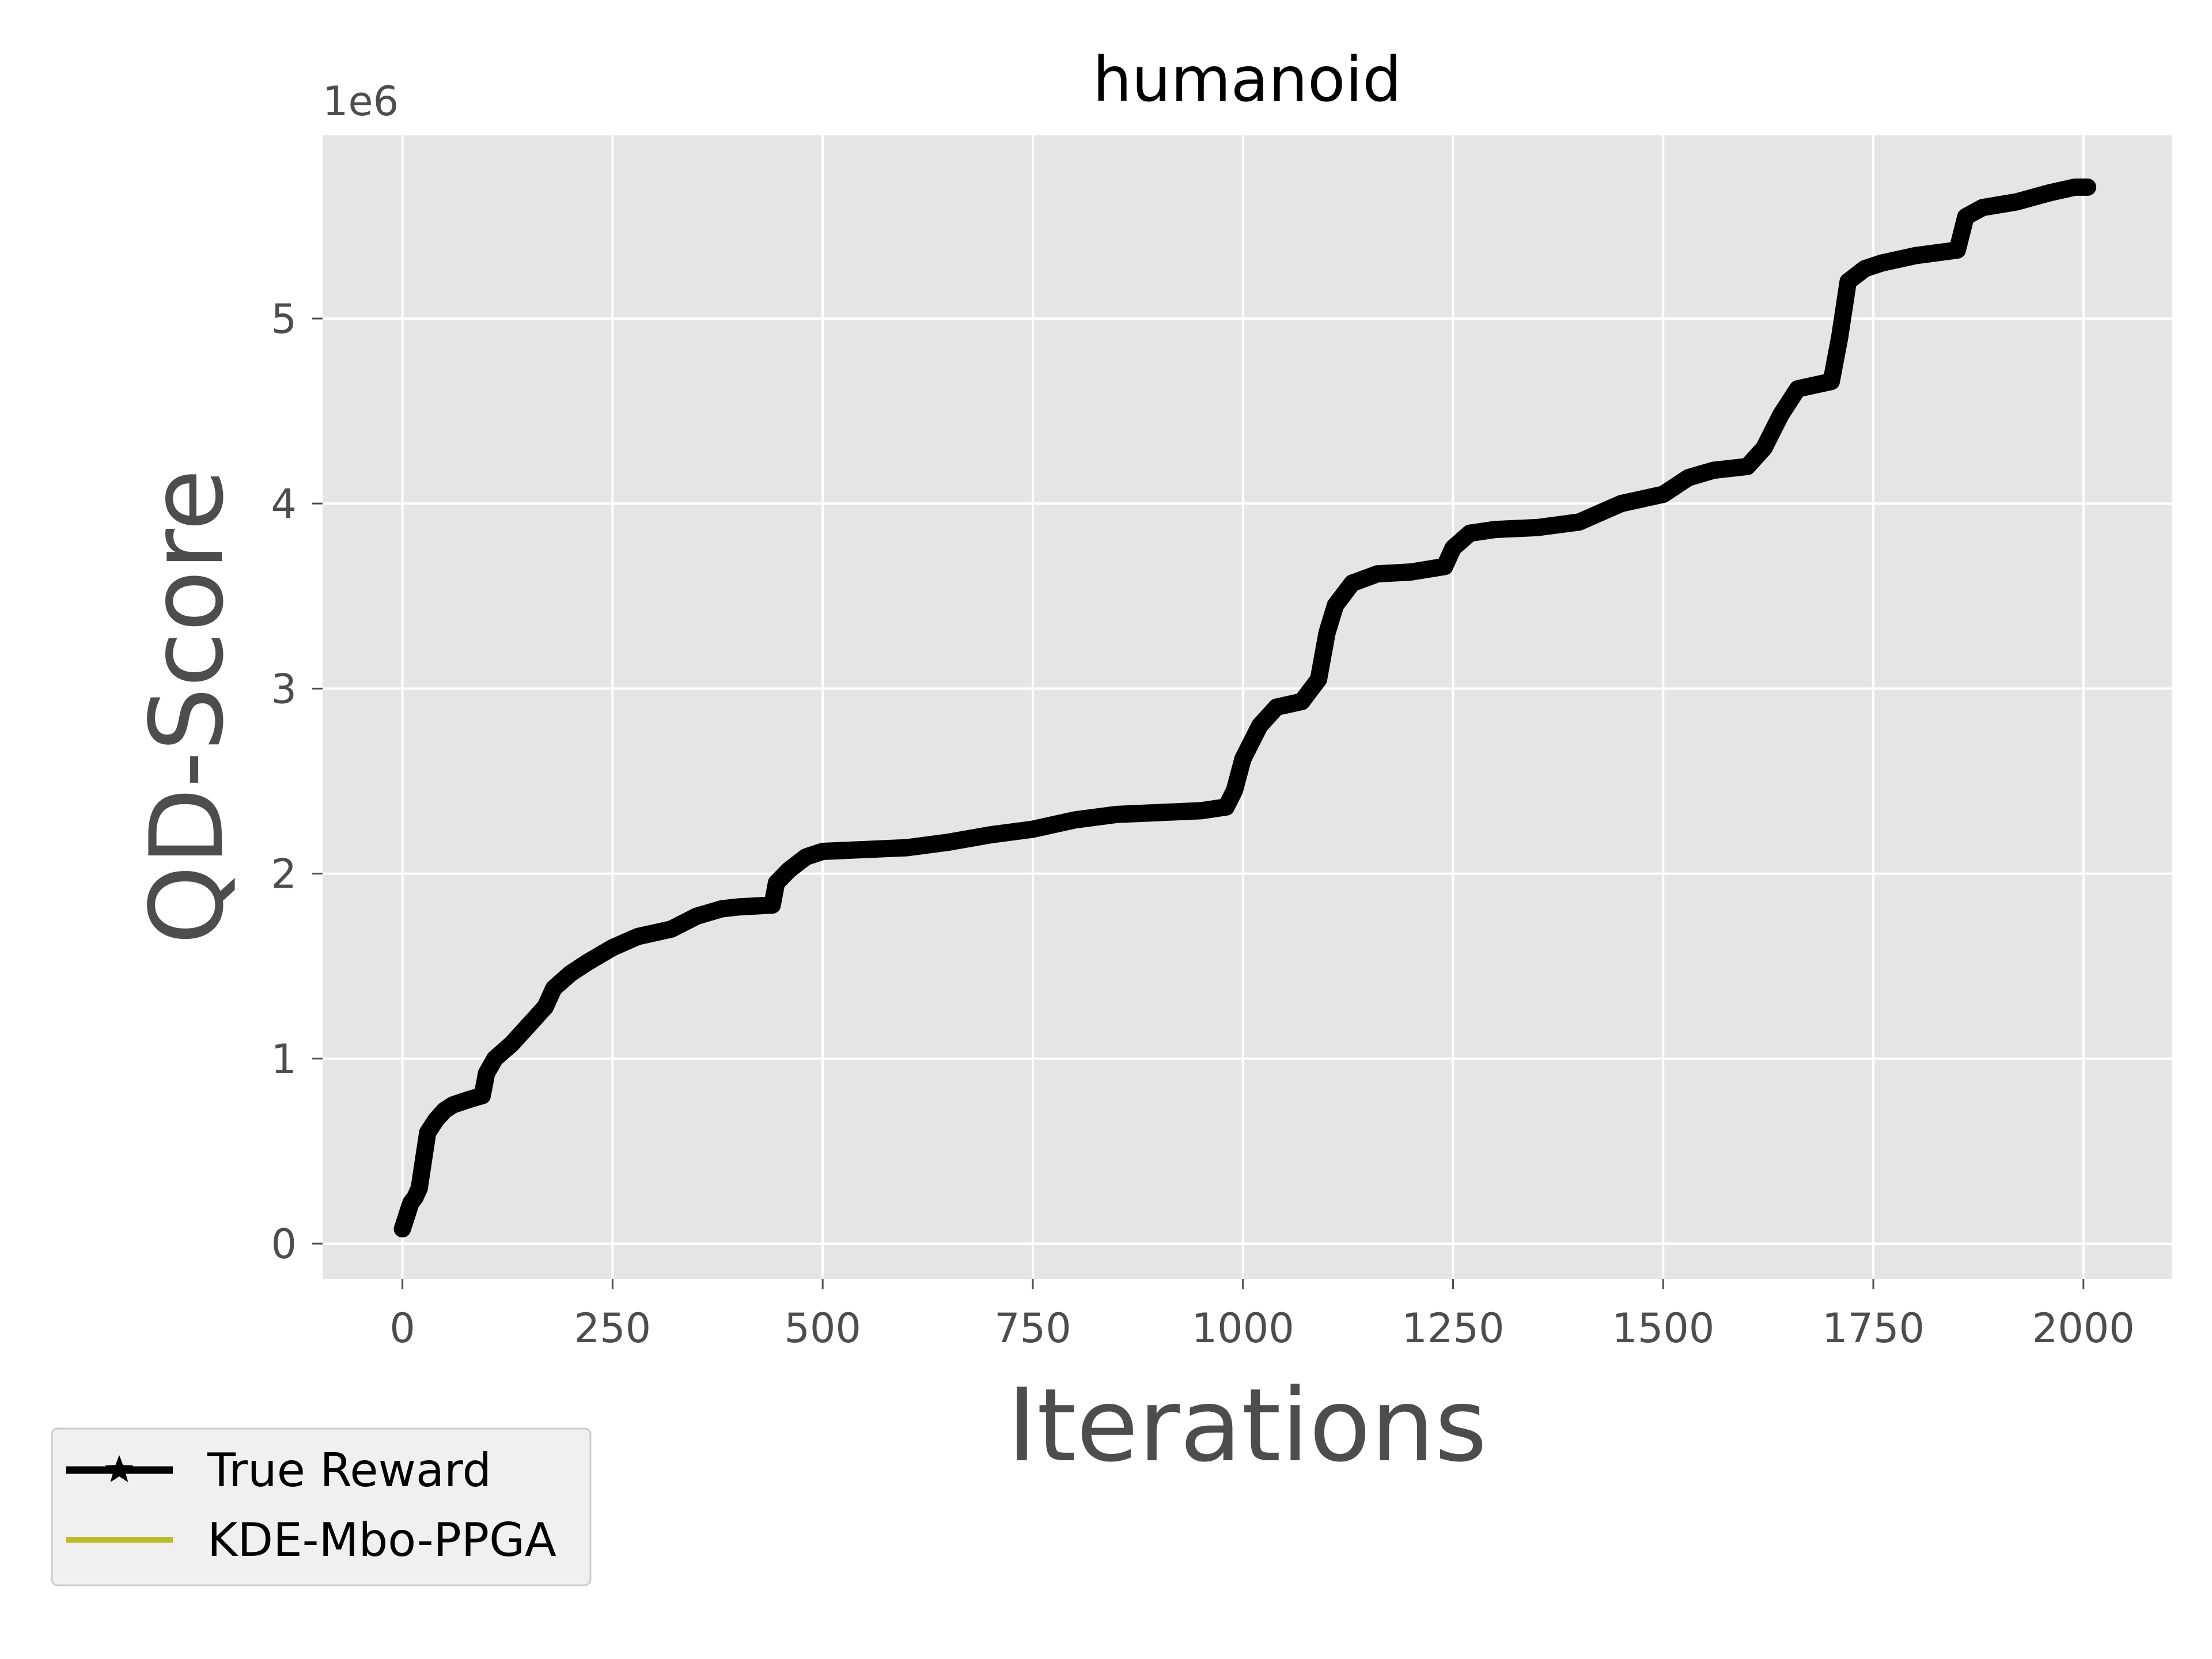 This screenshot has height=1659, width=2212. What do you see at coordinates (613, 1328) in the screenshot?
I see `x-tick-label: 250` at bounding box center [613, 1328].